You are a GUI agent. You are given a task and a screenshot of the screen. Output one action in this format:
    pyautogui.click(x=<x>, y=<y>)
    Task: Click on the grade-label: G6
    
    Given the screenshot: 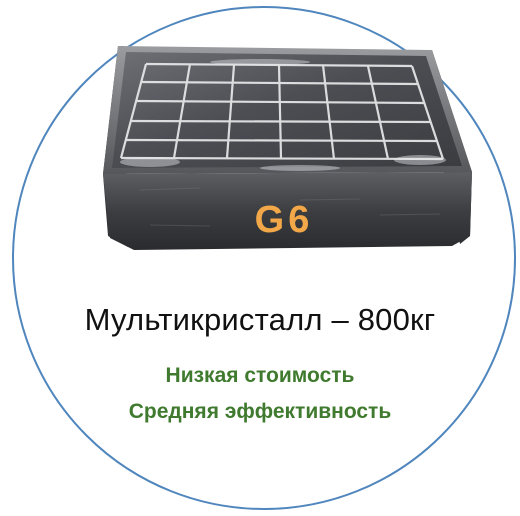 What is the action you would take?
    pyautogui.click(x=284, y=220)
    